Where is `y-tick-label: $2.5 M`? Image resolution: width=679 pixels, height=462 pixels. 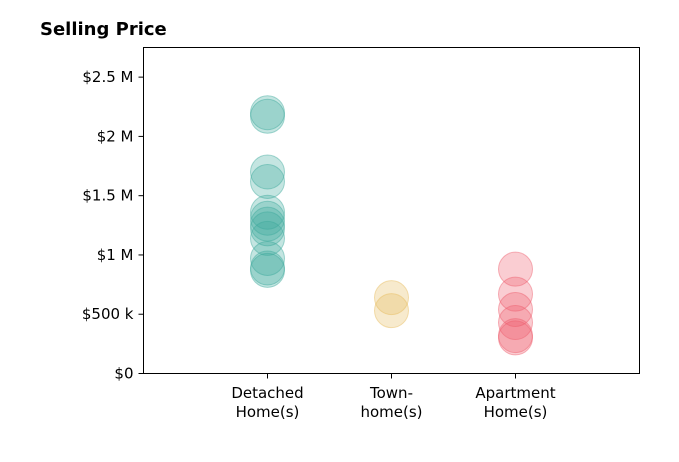
y-tick-label: $2.5 M is located at coordinates (107, 77).